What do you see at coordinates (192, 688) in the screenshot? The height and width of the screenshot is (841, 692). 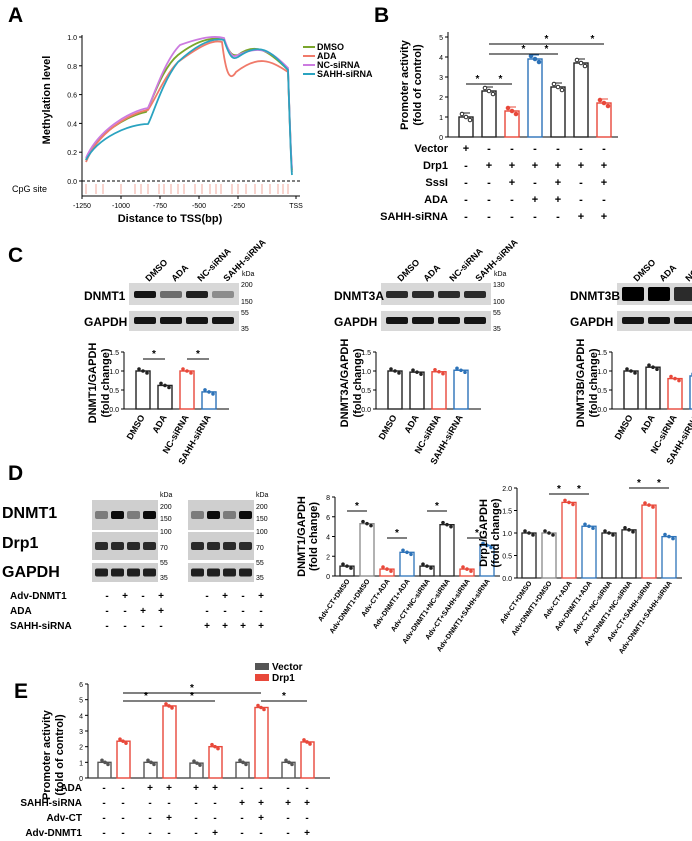 I see `panel-e-sig-star: *` at bounding box center [192, 688].